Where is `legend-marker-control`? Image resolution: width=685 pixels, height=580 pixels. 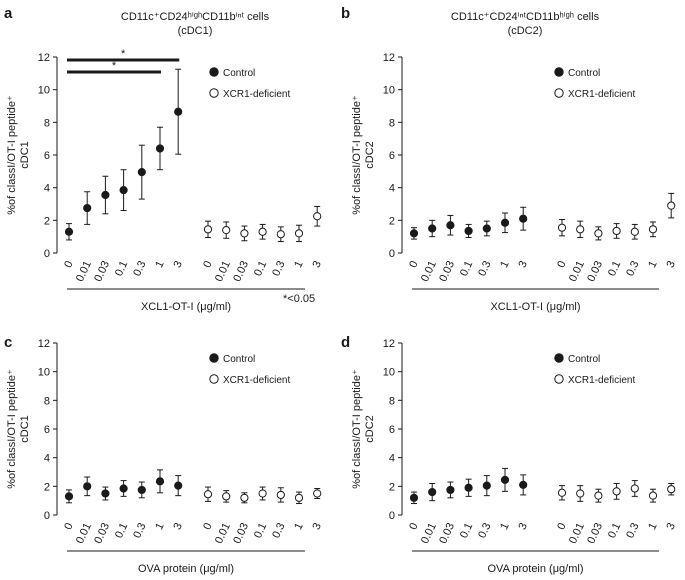 legend-marker-control is located at coordinates (214, 358).